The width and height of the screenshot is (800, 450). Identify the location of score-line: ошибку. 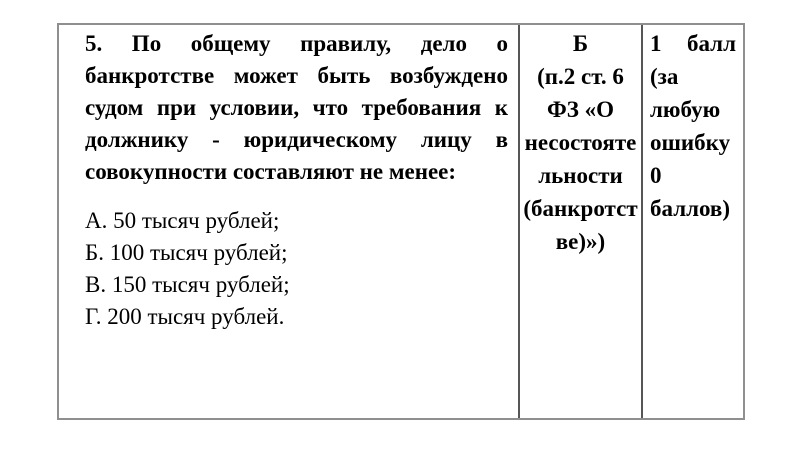
(690, 142).